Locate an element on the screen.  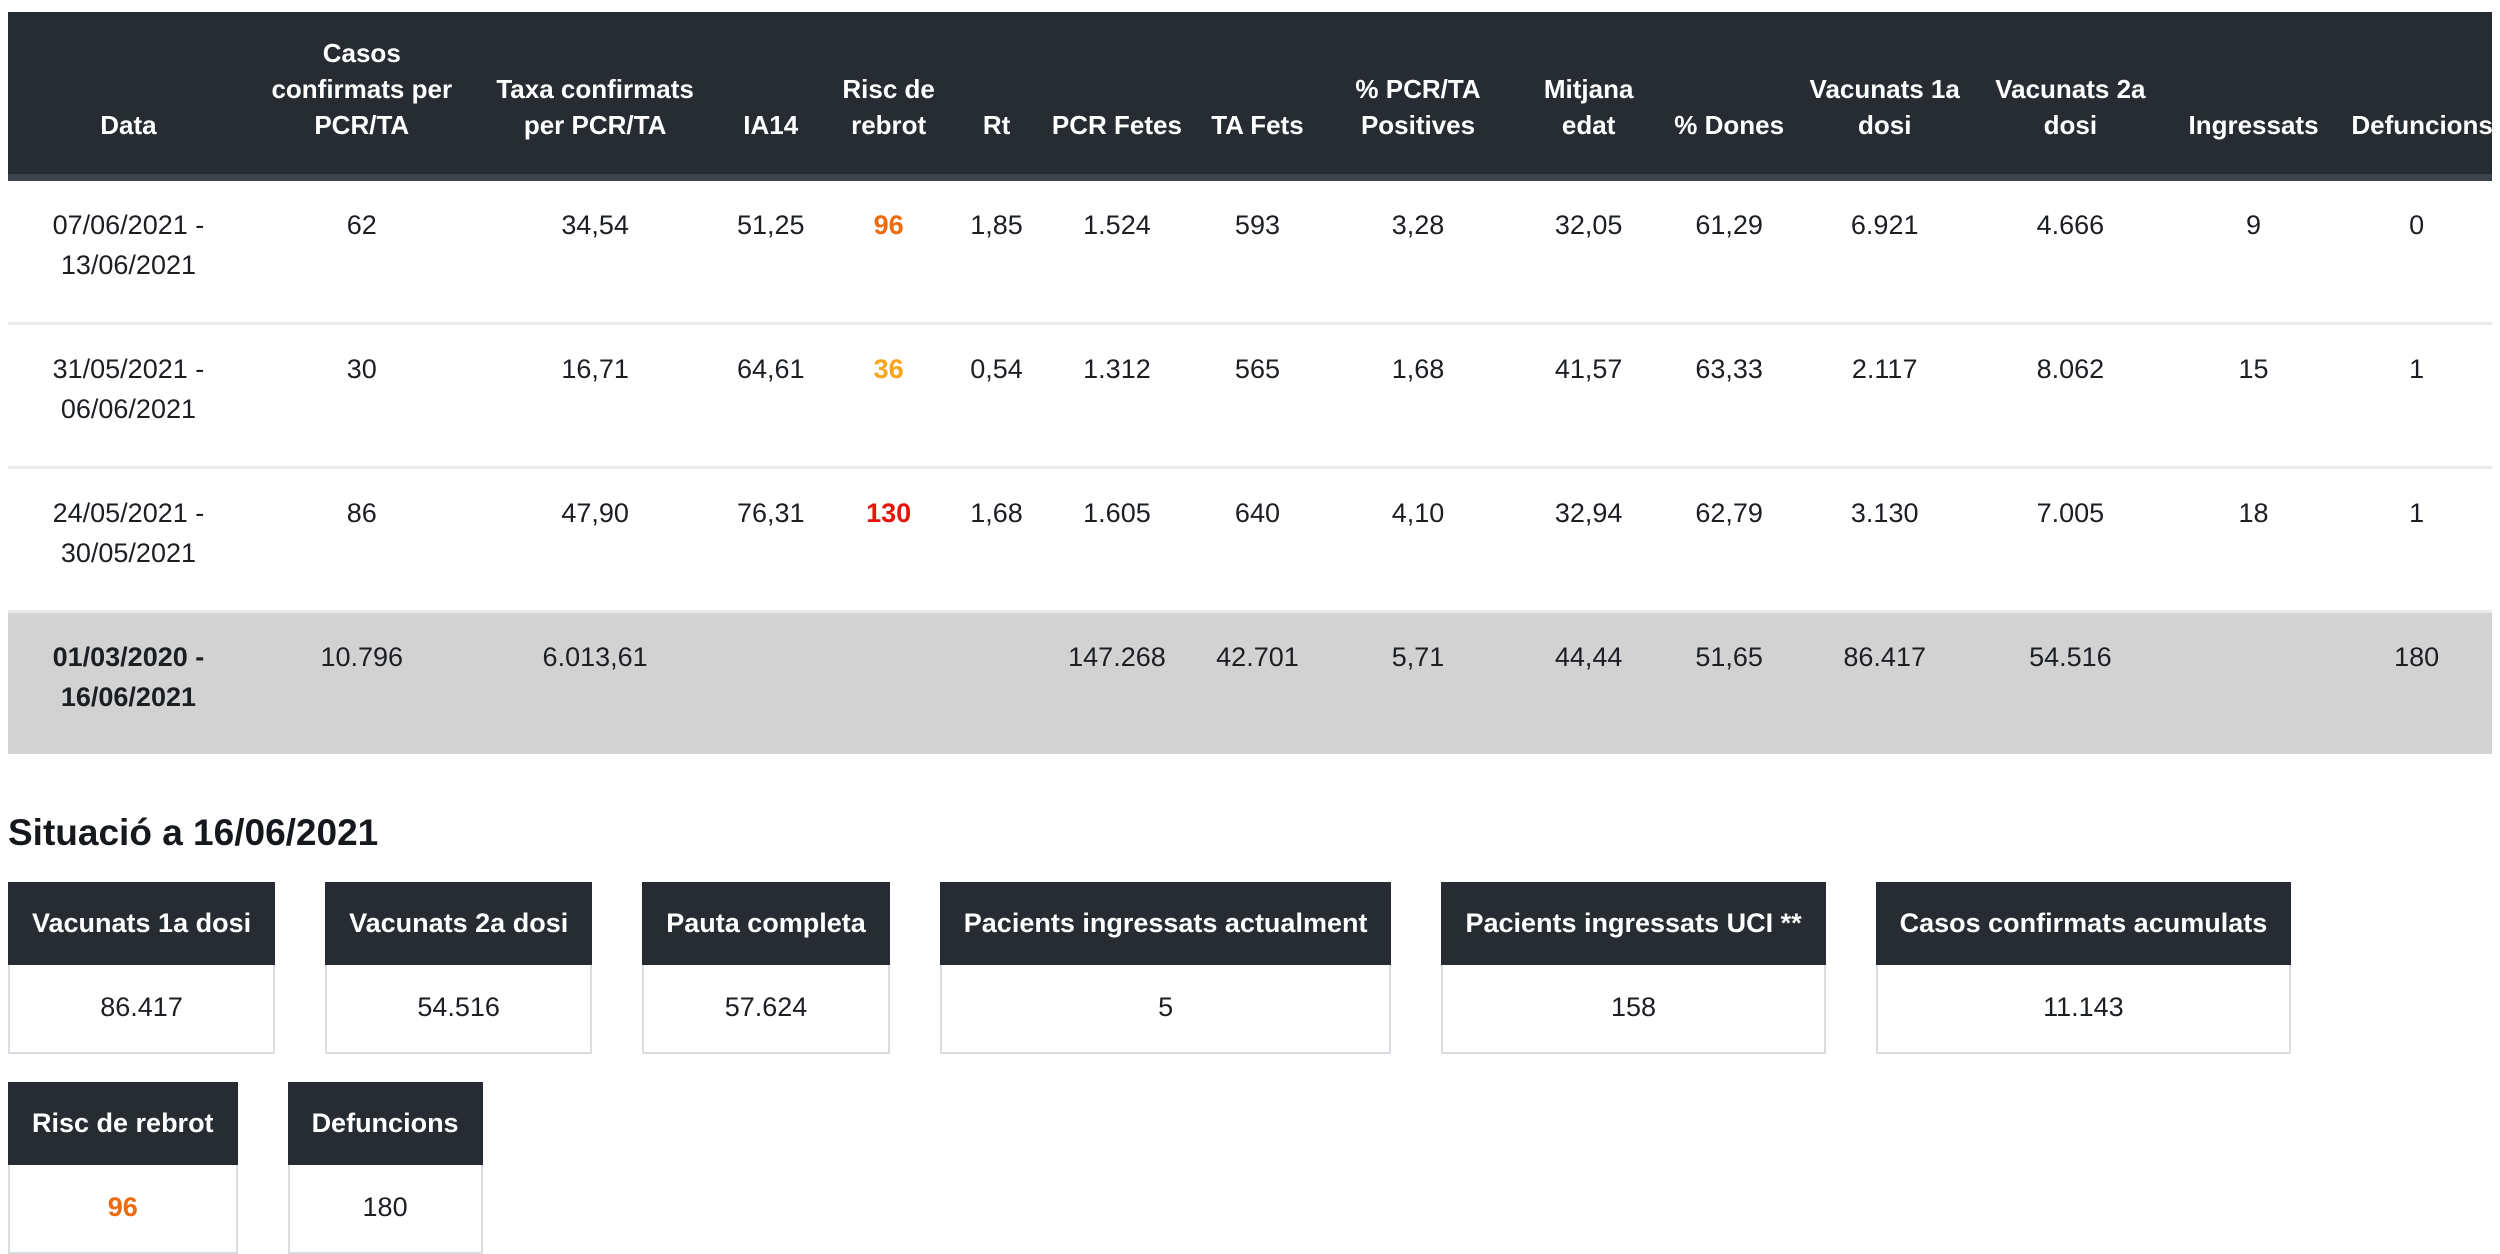
situacio-title: Situació a 16/06/2021 is located at coordinates (193, 832).